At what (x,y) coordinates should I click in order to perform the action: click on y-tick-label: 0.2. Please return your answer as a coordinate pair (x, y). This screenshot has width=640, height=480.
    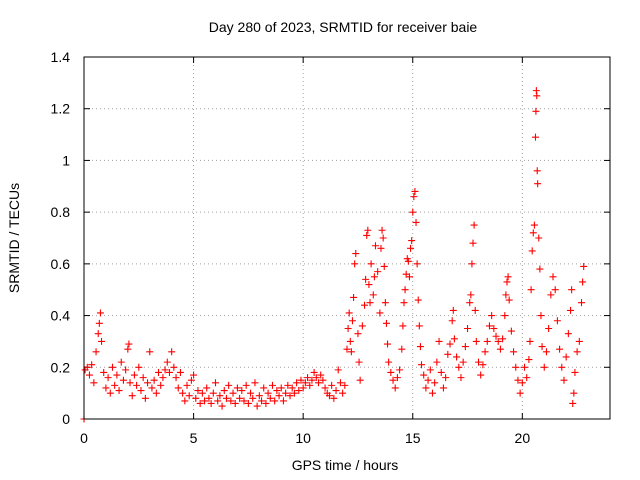
    Looking at the image, I should click on (61, 367).